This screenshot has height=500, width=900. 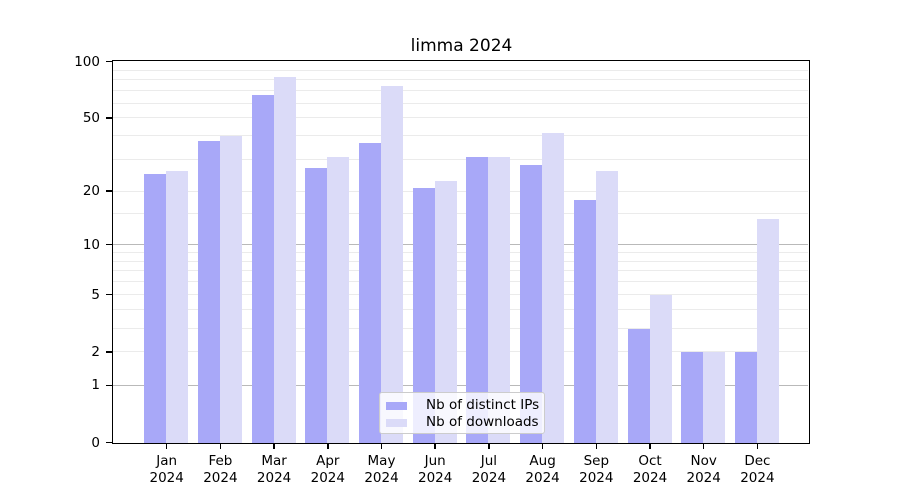 What do you see at coordinates (381, 469) in the screenshot?
I see `x-tick-label: May 2024` at bounding box center [381, 469].